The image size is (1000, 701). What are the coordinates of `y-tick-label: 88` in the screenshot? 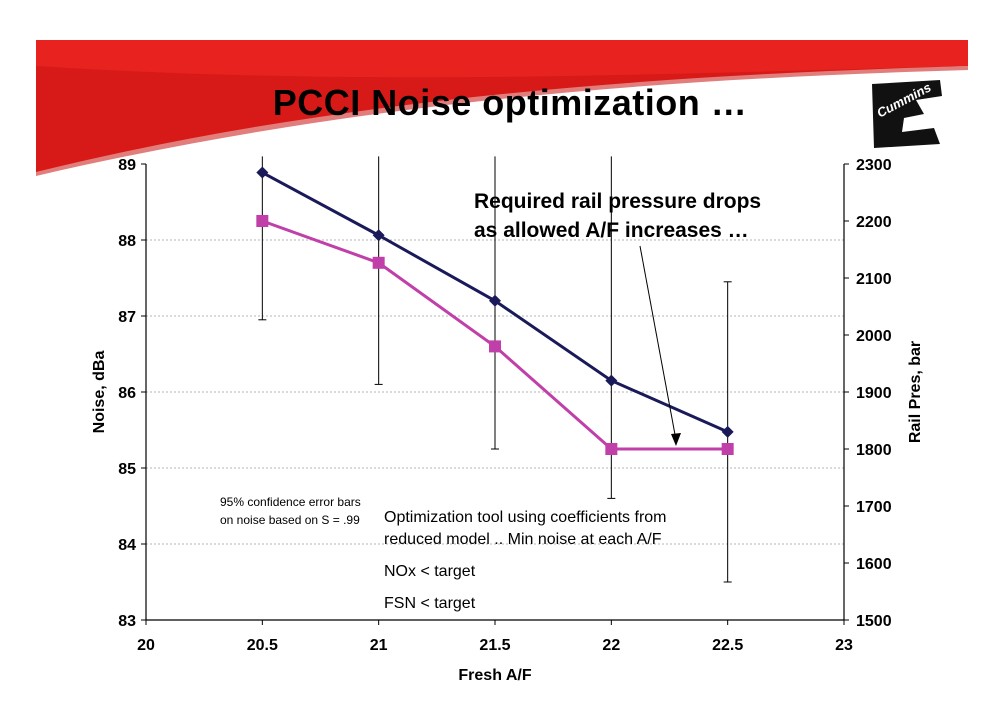 It's located at (127, 241).